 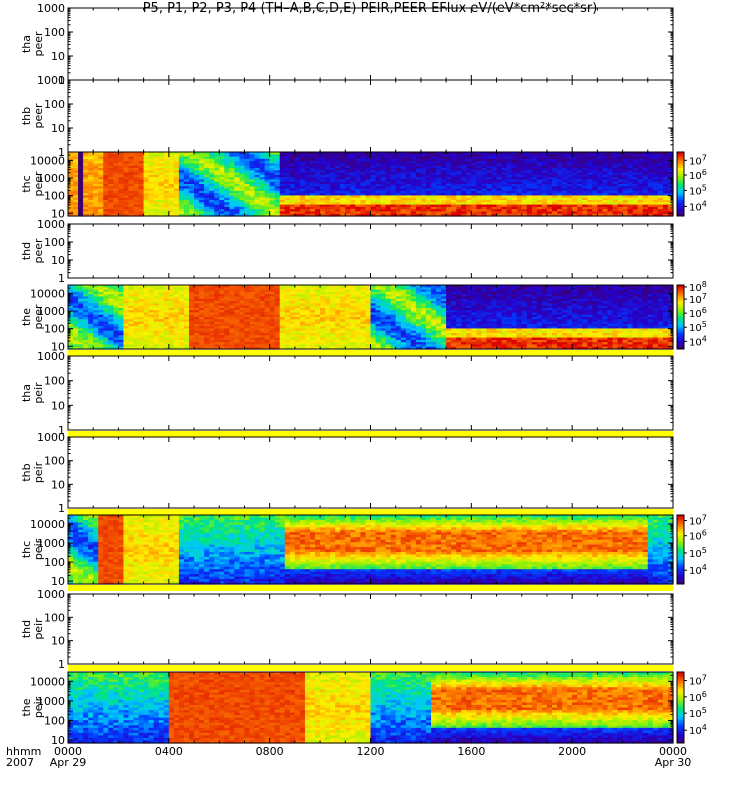 What do you see at coordinates (704, 157) in the screenshot?
I see `colorbar-exponent: 7` at bounding box center [704, 157].